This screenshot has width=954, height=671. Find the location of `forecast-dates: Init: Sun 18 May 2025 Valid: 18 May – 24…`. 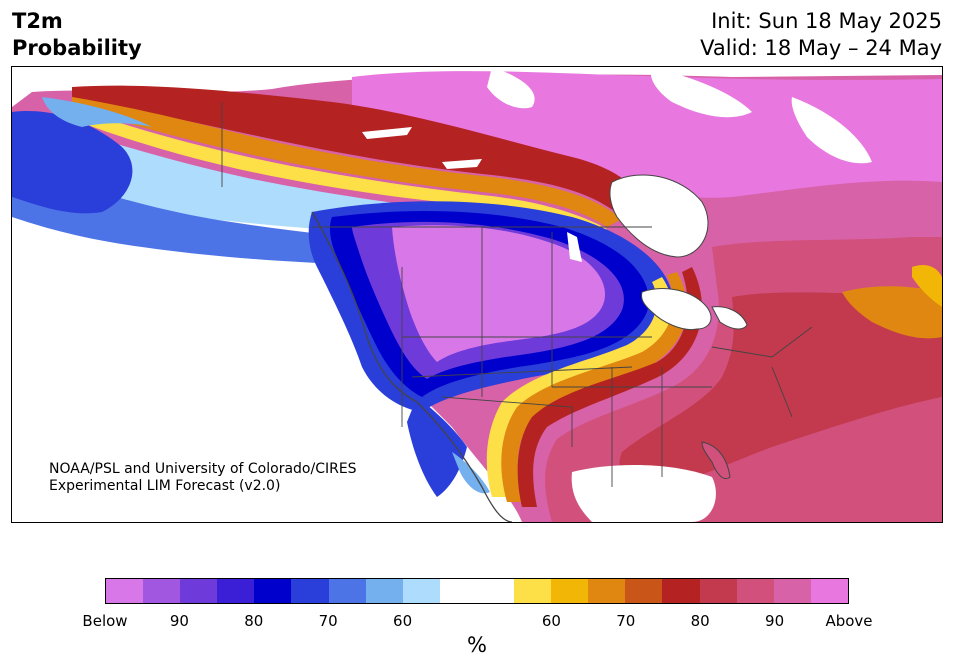

forecast-dates: Init: Sun 18 May 2025 Valid: 18 May – 24… is located at coordinates (821, 35).